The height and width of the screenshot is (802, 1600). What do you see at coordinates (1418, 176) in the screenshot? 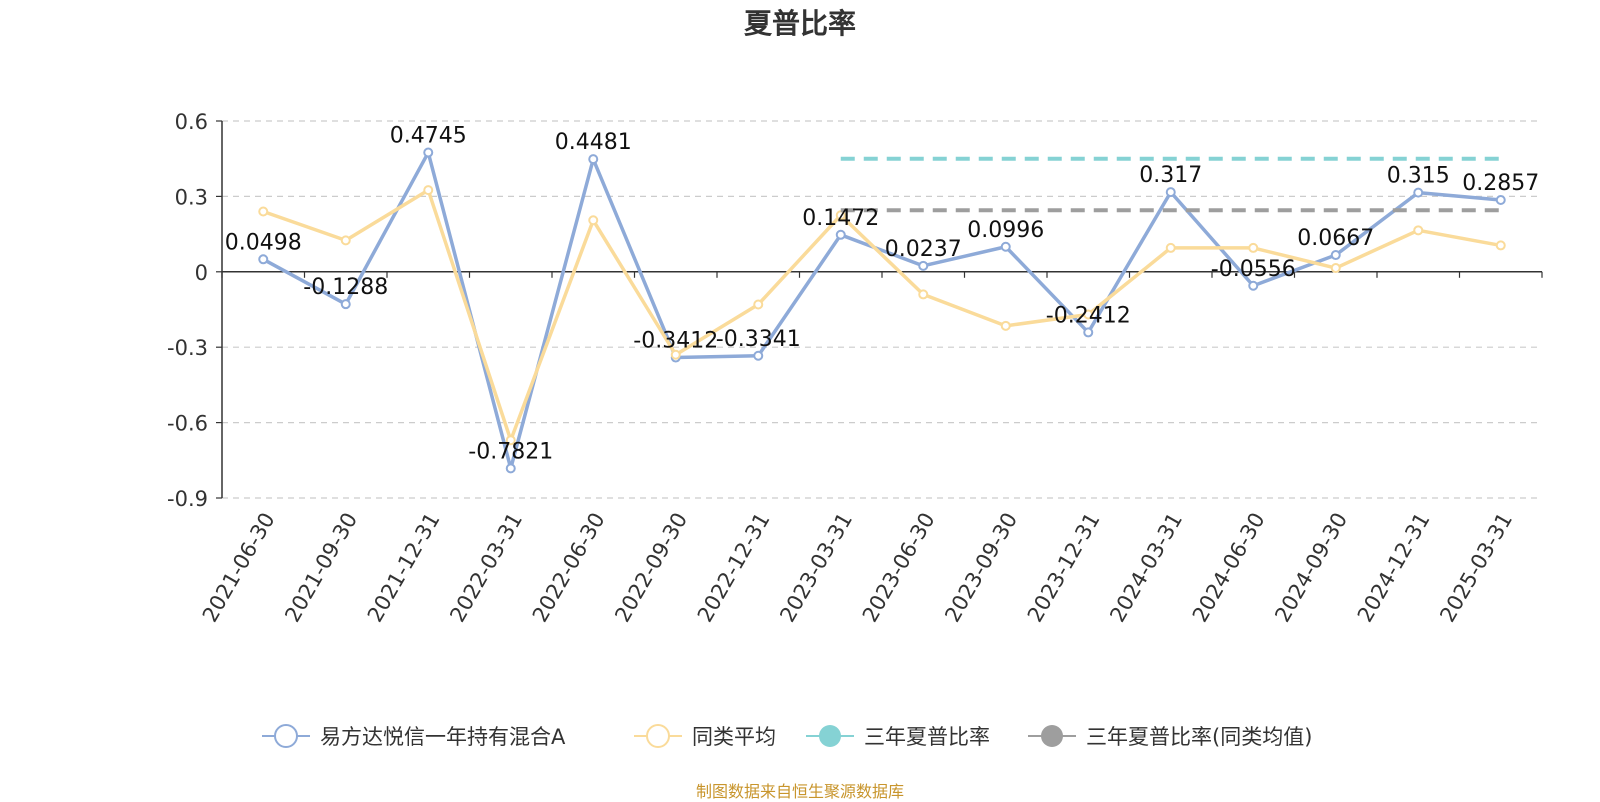
I see `data-label: 0.315` at bounding box center [1418, 176].